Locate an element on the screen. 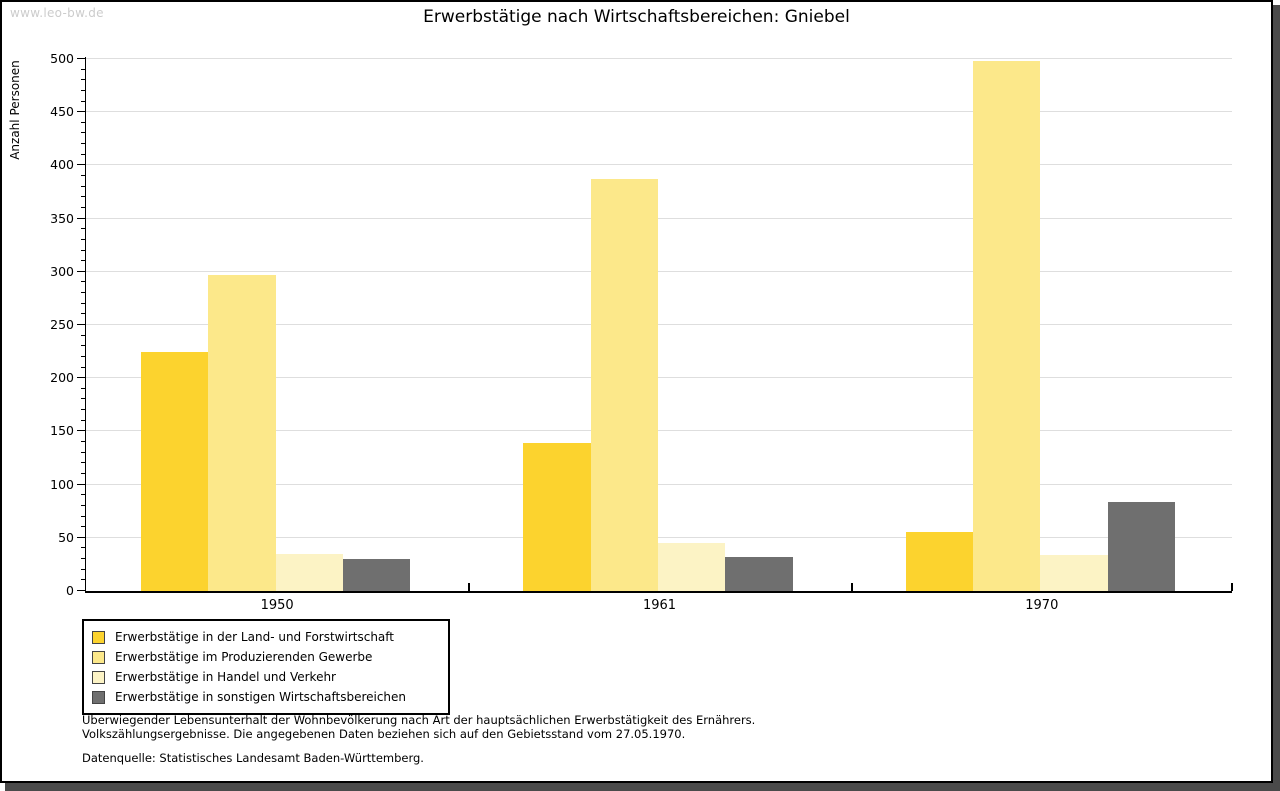 The height and width of the screenshot is (791, 1280). frame-shadow-bottom is located at coordinates (642, 787).